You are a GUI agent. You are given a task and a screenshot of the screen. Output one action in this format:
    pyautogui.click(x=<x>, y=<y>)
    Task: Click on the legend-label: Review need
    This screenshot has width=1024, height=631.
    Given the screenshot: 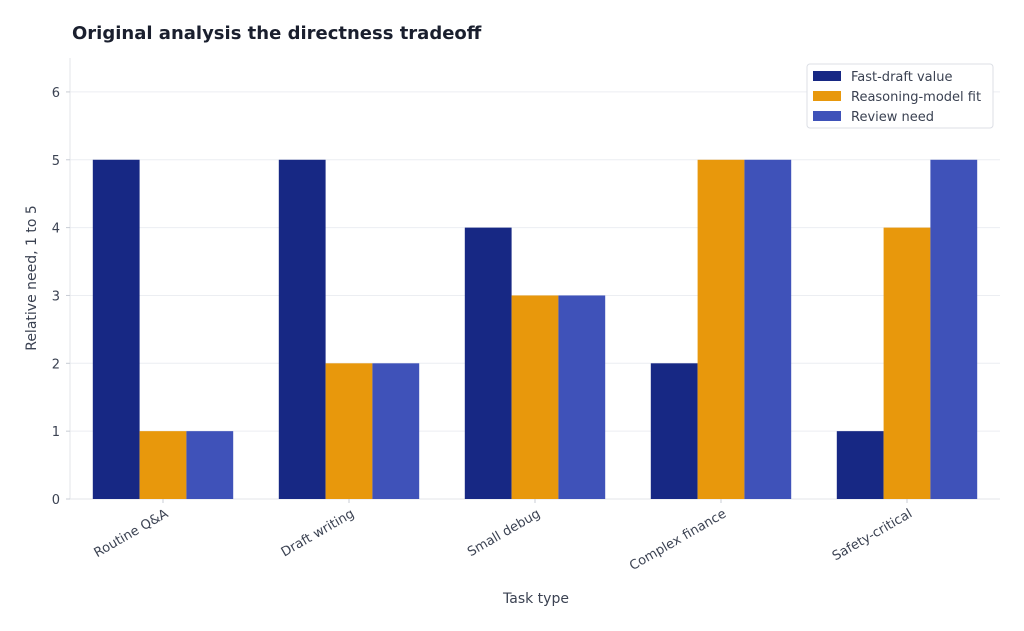 What is the action you would take?
    pyautogui.click(x=892, y=117)
    